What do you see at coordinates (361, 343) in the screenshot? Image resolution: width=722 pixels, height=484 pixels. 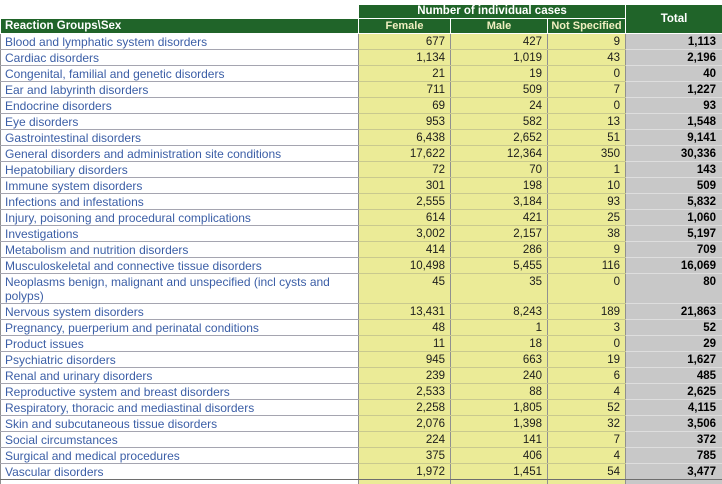 I see `table-row: Product issues 11 18 0 29` at bounding box center [361, 343].